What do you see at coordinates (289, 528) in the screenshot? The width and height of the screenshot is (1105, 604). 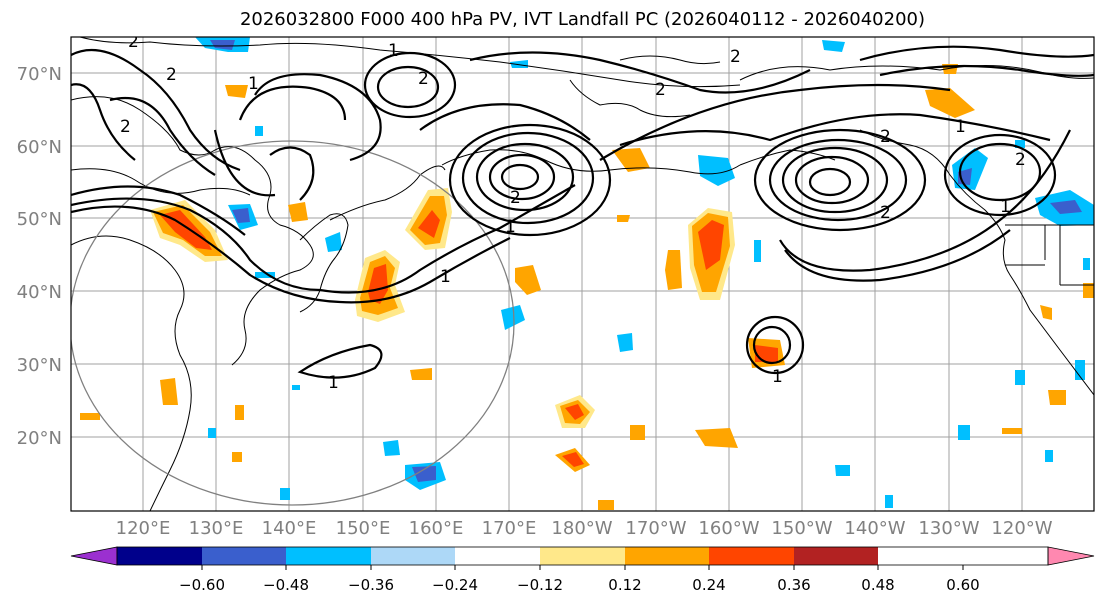 I see `lon-label: 140°E` at bounding box center [289, 528].